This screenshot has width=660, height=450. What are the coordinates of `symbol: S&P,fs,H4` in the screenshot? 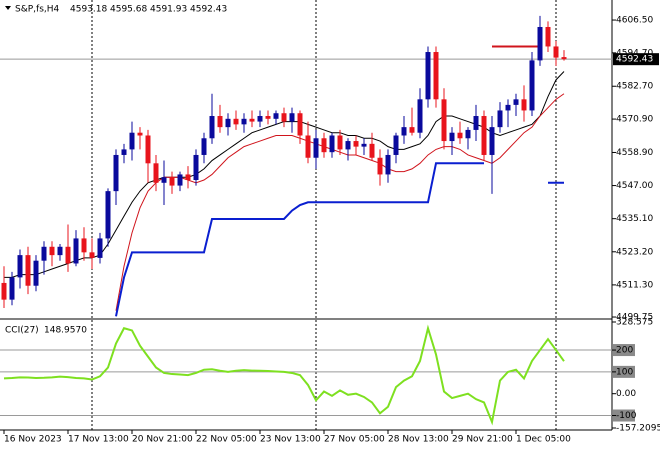 It's located at (37, 10).